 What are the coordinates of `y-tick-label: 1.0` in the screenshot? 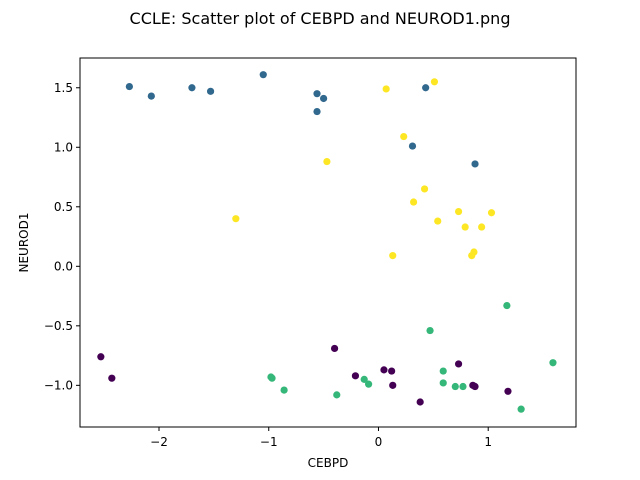 It's located at (63, 147).